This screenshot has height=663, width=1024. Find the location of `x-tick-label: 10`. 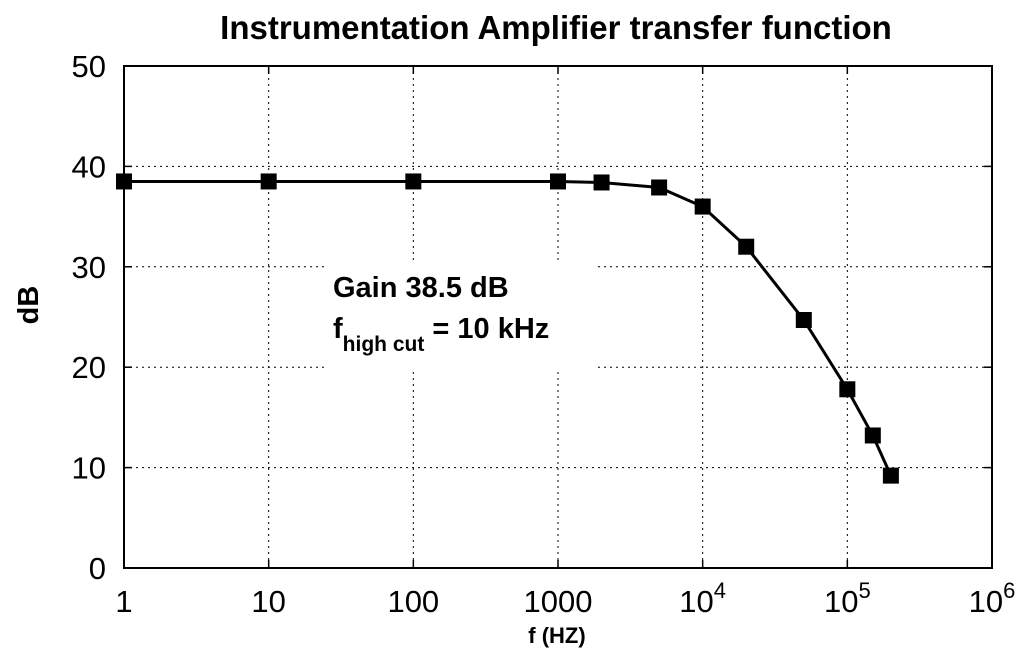

x-tick-label: 10 is located at coordinates (268, 601).